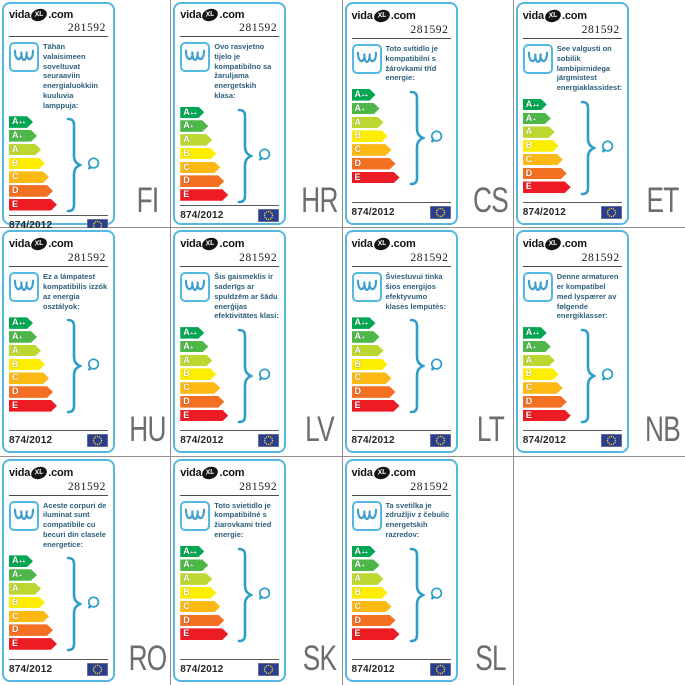  What do you see at coordinates (15, 405) in the screenshot?
I see `energy-class-letter: E` at bounding box center [15, 405].